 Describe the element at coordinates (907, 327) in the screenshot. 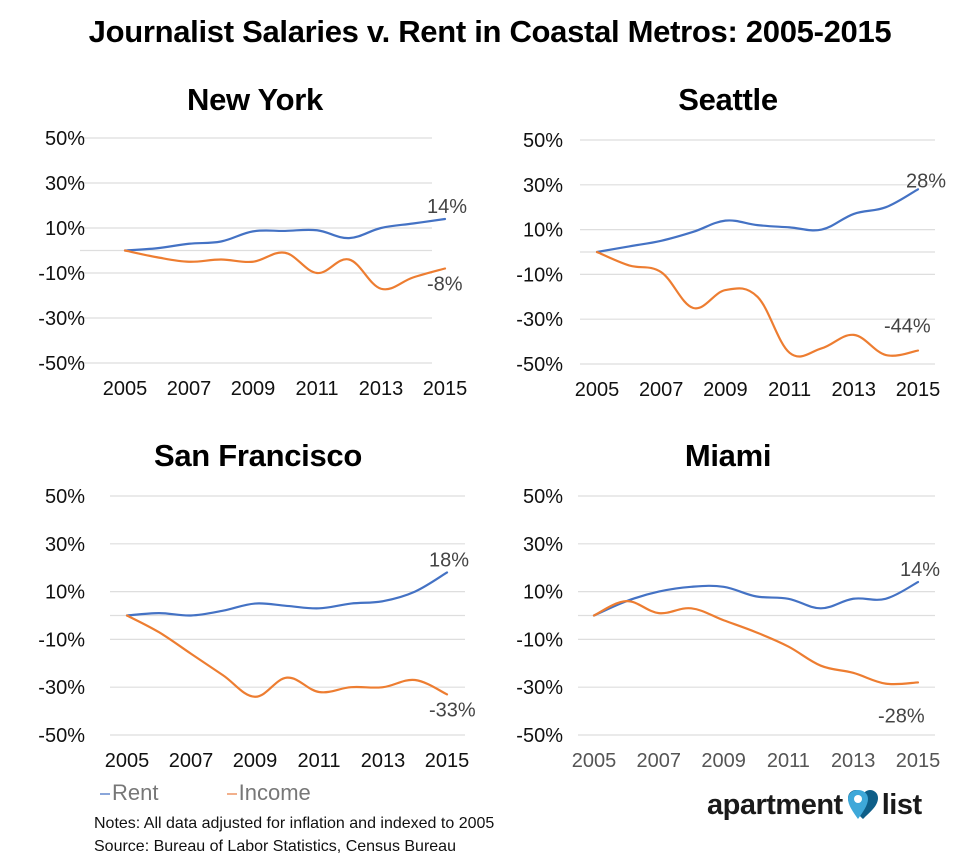

I see `seattle-income-end-label: -44%` at that location.